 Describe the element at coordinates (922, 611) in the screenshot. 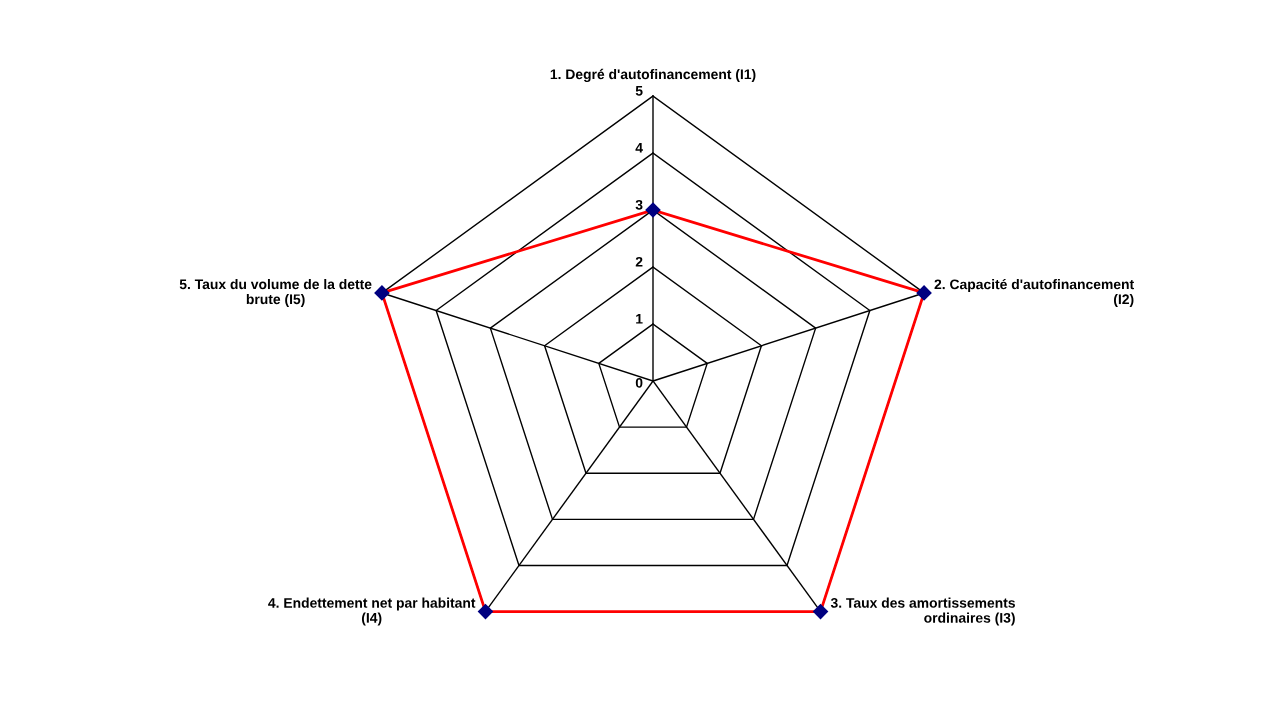

I see `spoke-label: 3. Taux des amortissements ordinaires (I3)` at that location.